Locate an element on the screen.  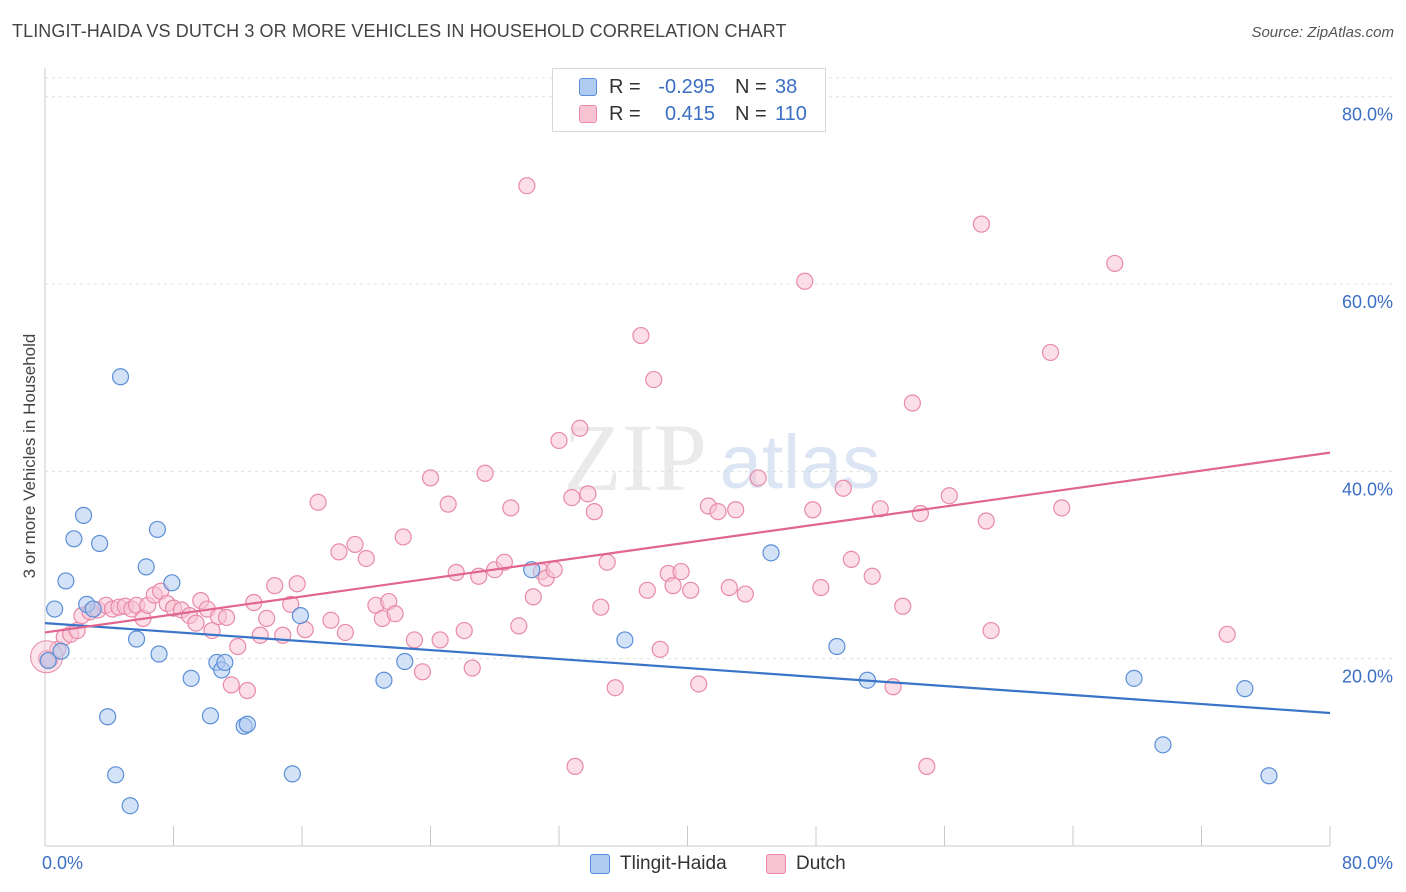
x-tick-label: 0.0% is located at coordinates (62, 863).